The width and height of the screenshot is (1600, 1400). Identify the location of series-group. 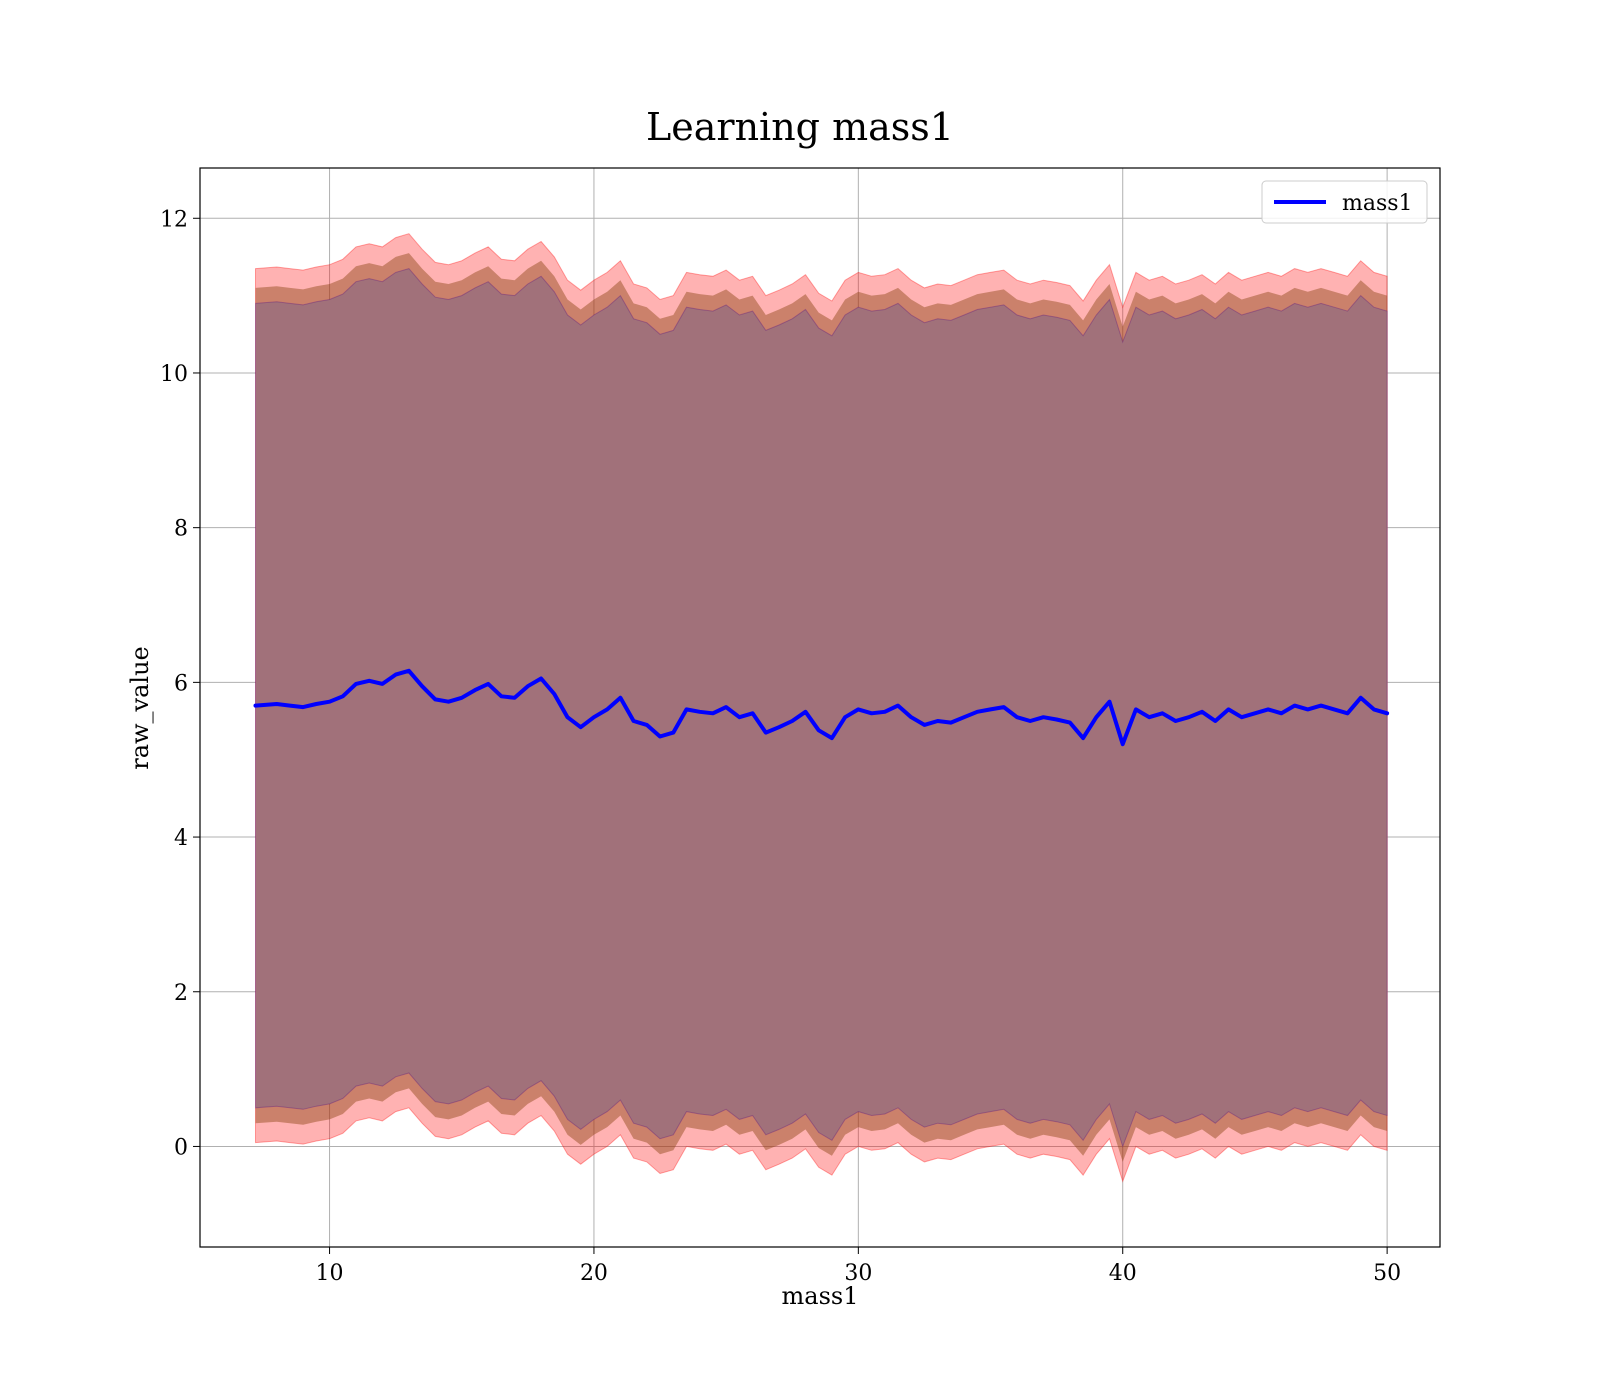
(821, 707).